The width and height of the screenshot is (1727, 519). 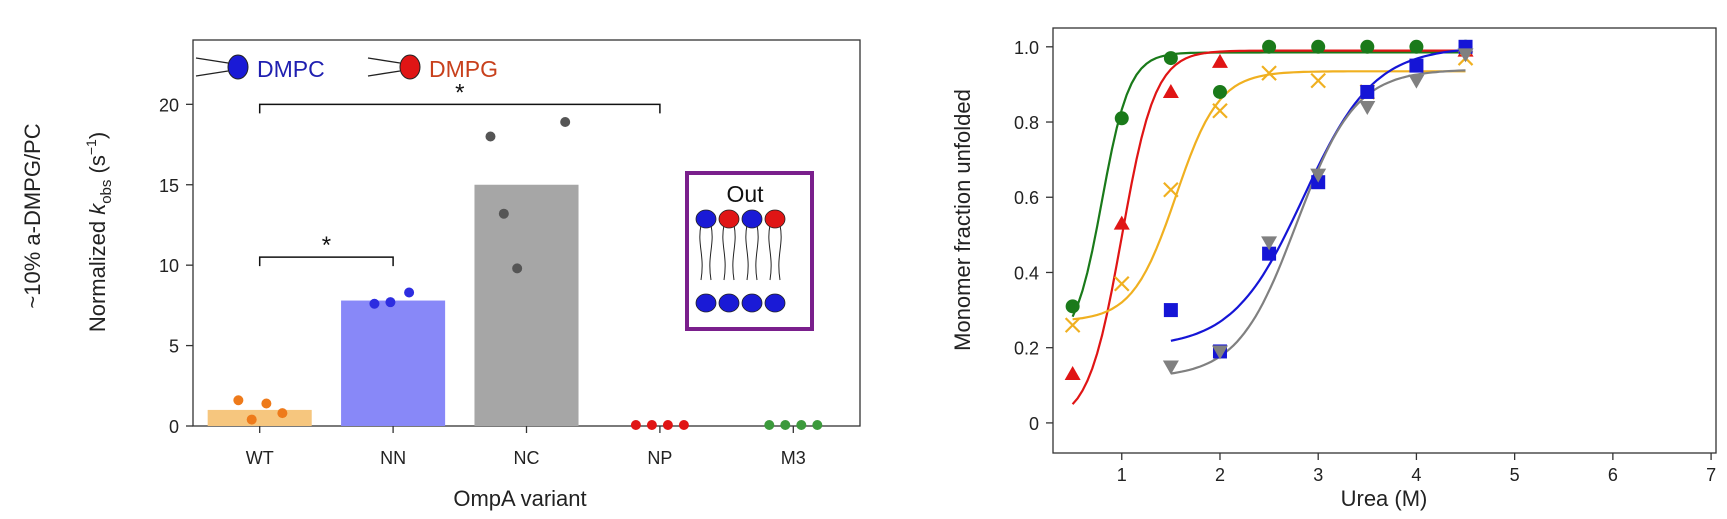 I want to click on unfolding-x-axis: 1 2 3 4 5 6 7, so click(x=1416, y=469).